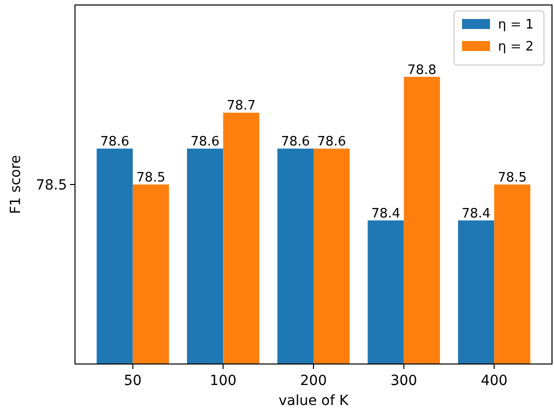 The height and width of the screenshot is (410, 554). Describe the element at coordinates (133, 381) in the screenshot. I see `x-tick-label: 50` at that location.